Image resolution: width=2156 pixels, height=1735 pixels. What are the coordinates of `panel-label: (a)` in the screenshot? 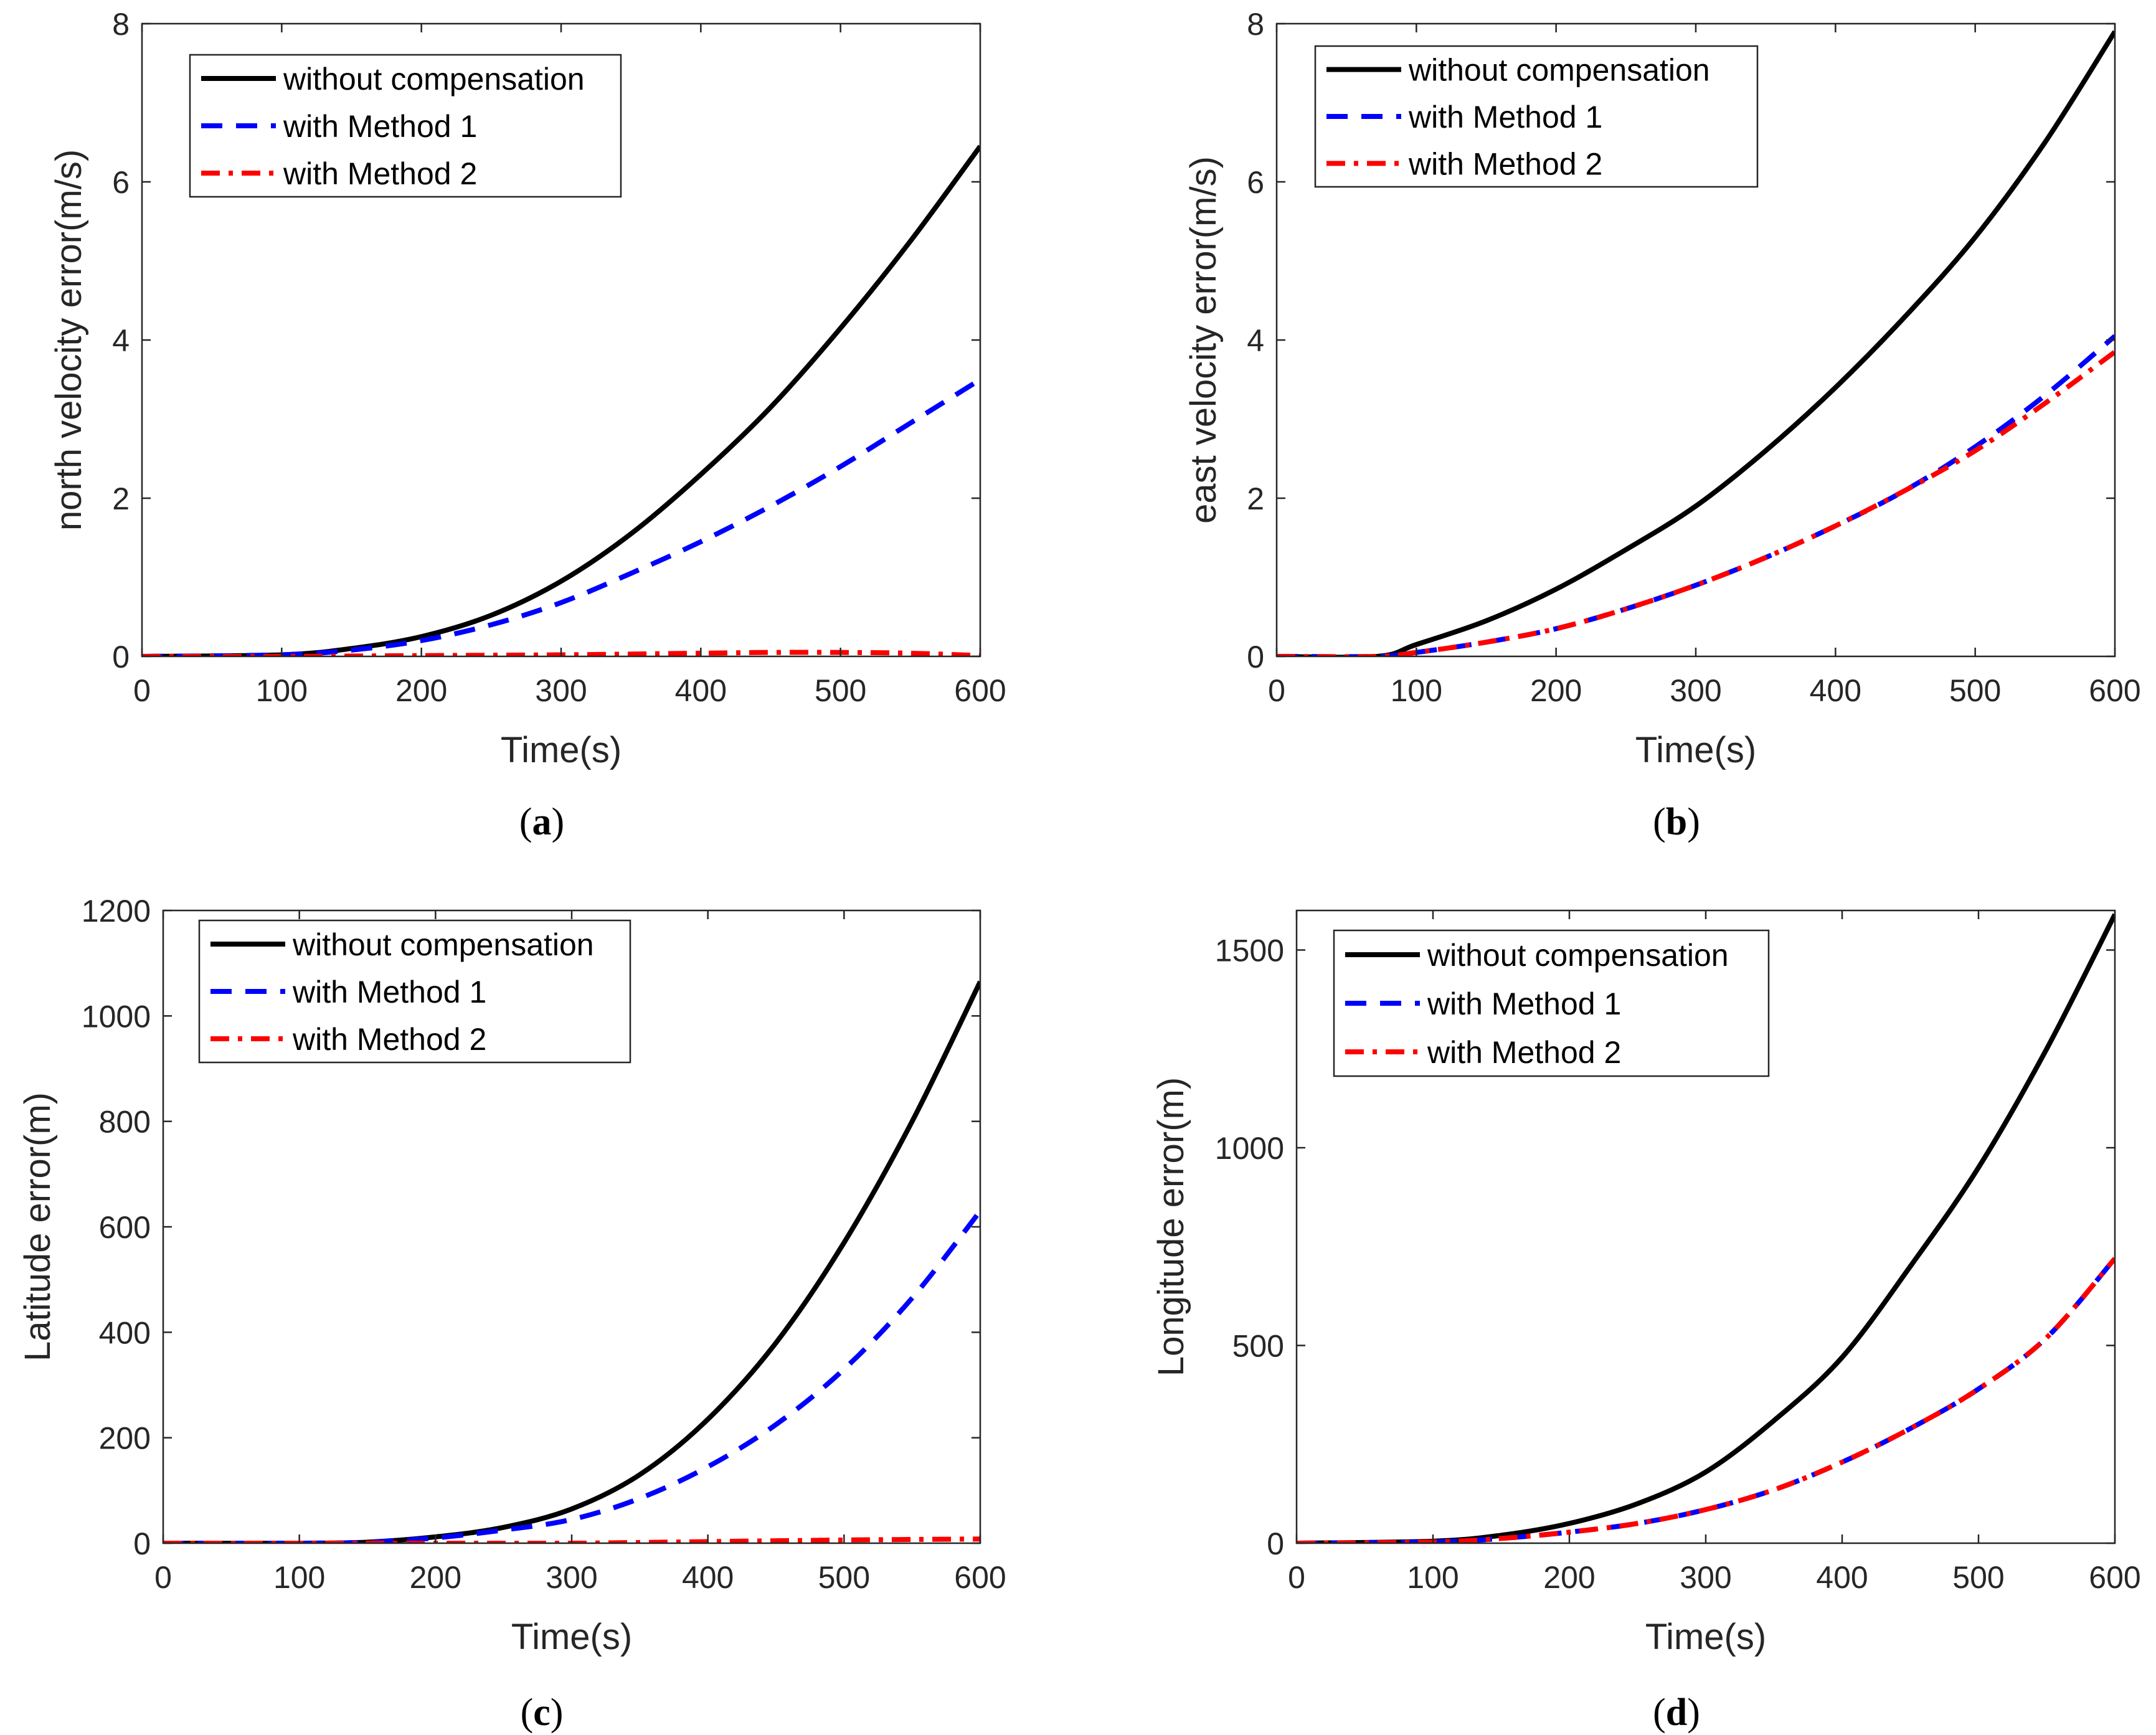 It's located at (541, 822).